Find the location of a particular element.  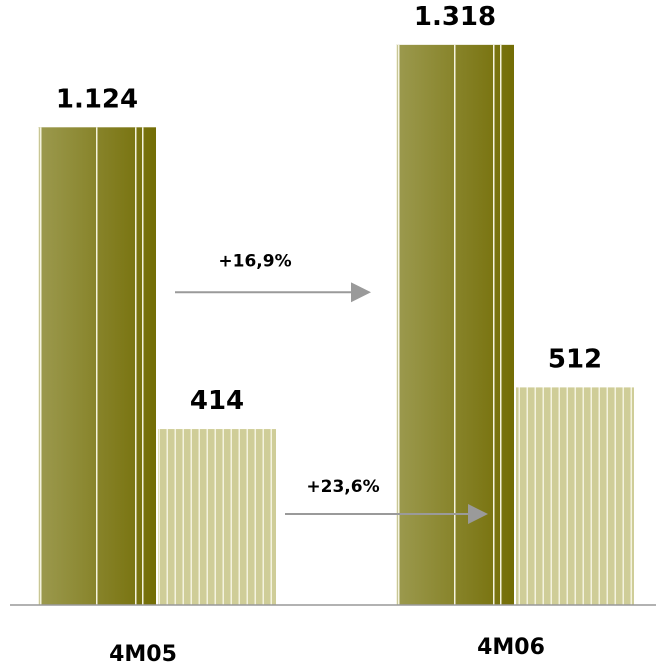

data-label-4m05-series-2: 414 is located at coordinates (217, 401).